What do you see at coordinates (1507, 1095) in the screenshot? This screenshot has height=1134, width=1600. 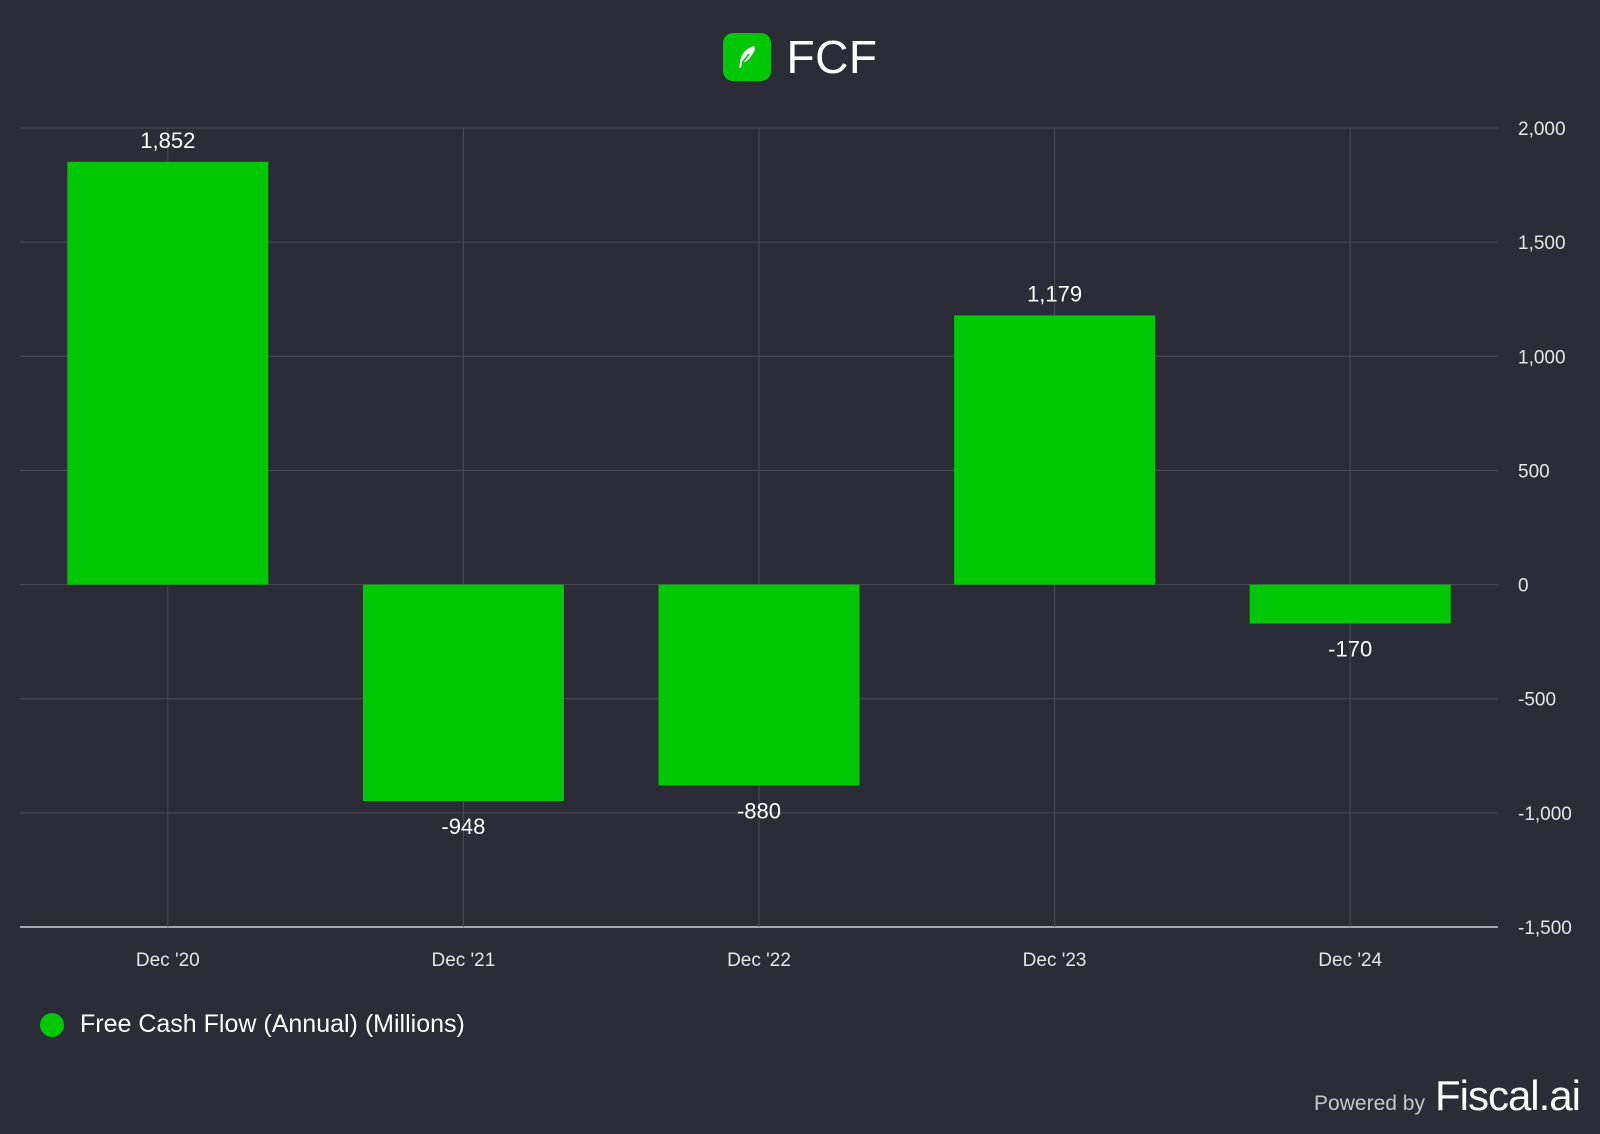 I see `brand-logo-text: Fiscal.ai` at bounding box center [1507, 1095].